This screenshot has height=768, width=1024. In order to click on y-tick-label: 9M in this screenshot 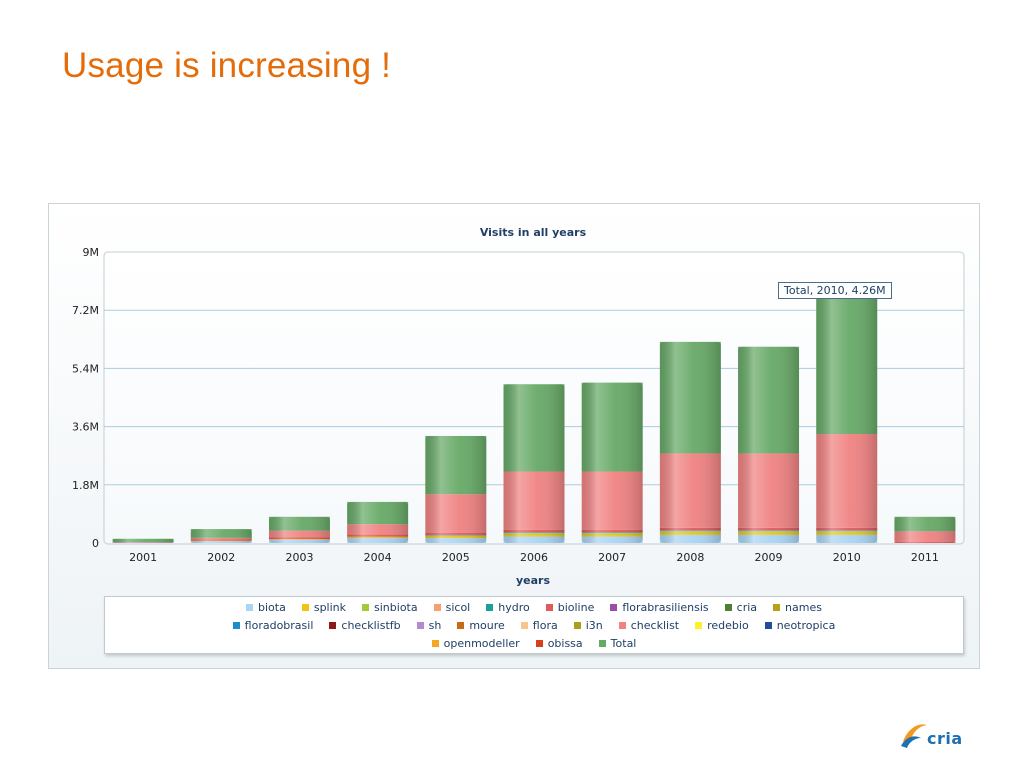, I will do `click(91, 252)`.